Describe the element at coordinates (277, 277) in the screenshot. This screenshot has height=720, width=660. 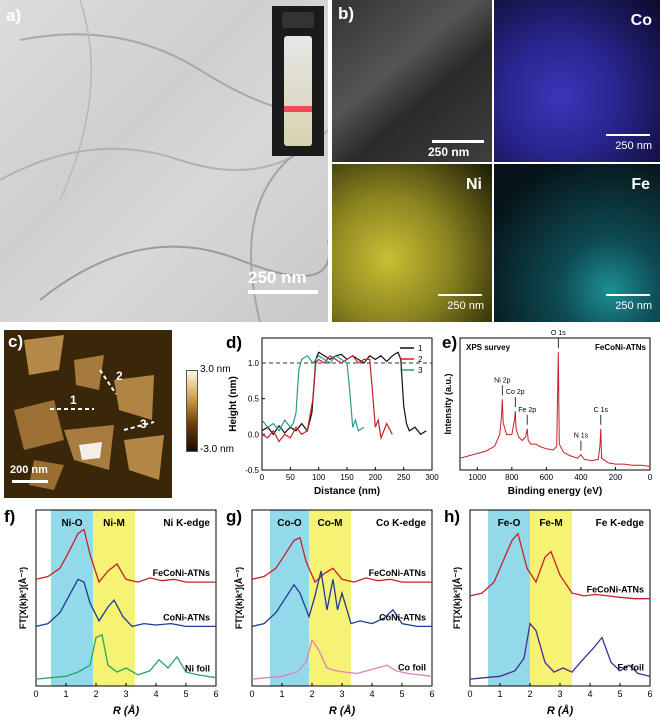
I see `scale-text-a: 250 nm` at that location.